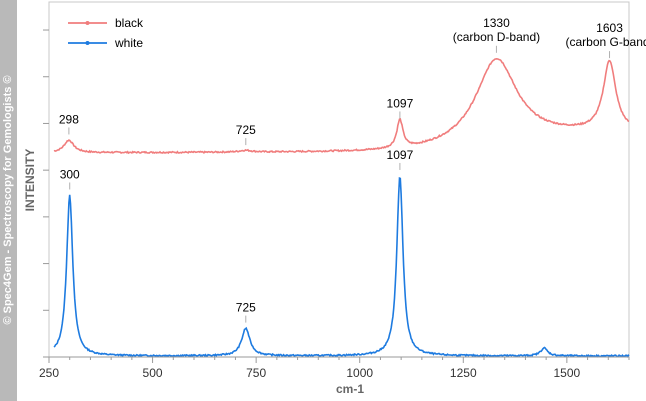 The height and width of the screenshot is (401, 646). I want to click on y-axis-title: INTENSITY, so click(30, 180).